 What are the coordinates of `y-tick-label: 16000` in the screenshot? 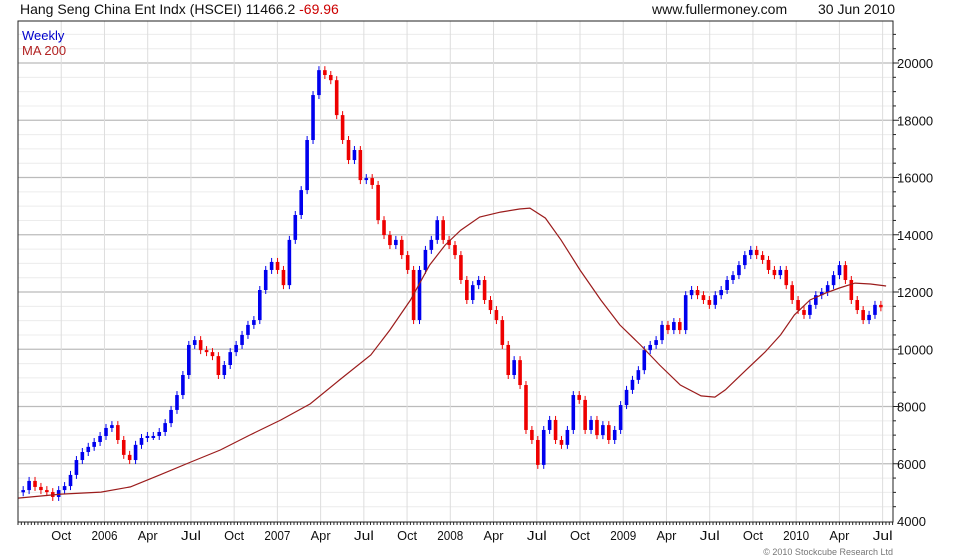 It's located at (915, 178).